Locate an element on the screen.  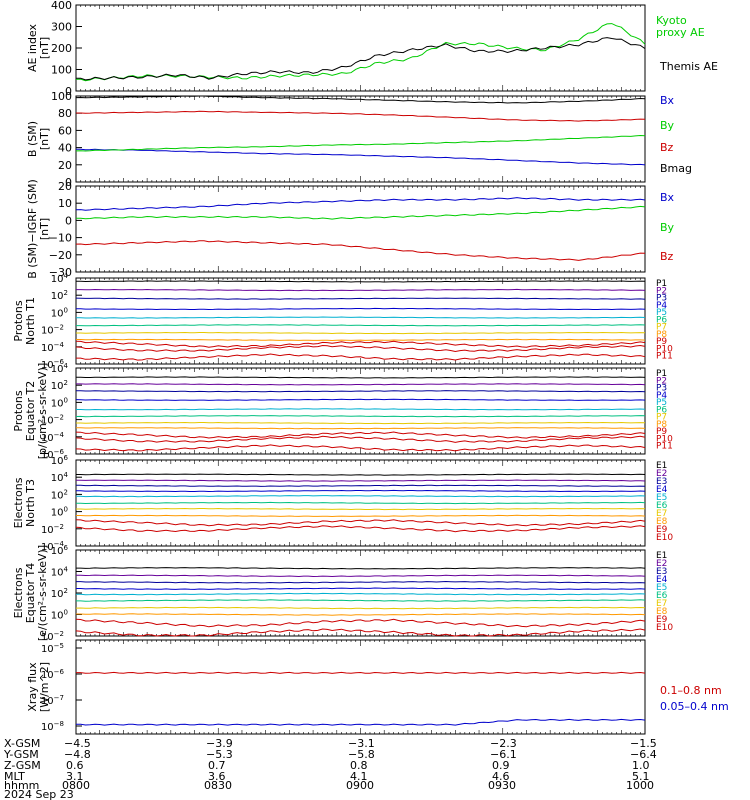
bsm-legend-bz: Bz is located at coordinates (667, 147).